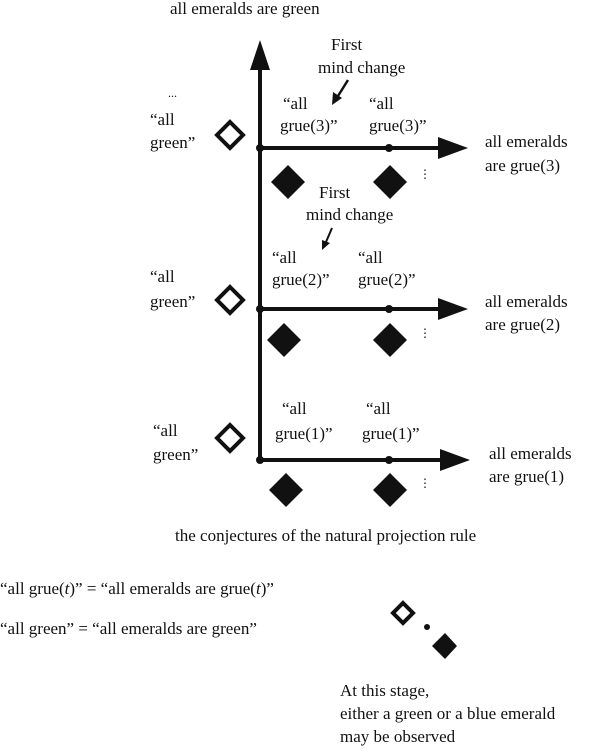 The width and height of the screenshot is (603, 750). I want to click on diagram-title: all emeralds are green, so click(245, 9).